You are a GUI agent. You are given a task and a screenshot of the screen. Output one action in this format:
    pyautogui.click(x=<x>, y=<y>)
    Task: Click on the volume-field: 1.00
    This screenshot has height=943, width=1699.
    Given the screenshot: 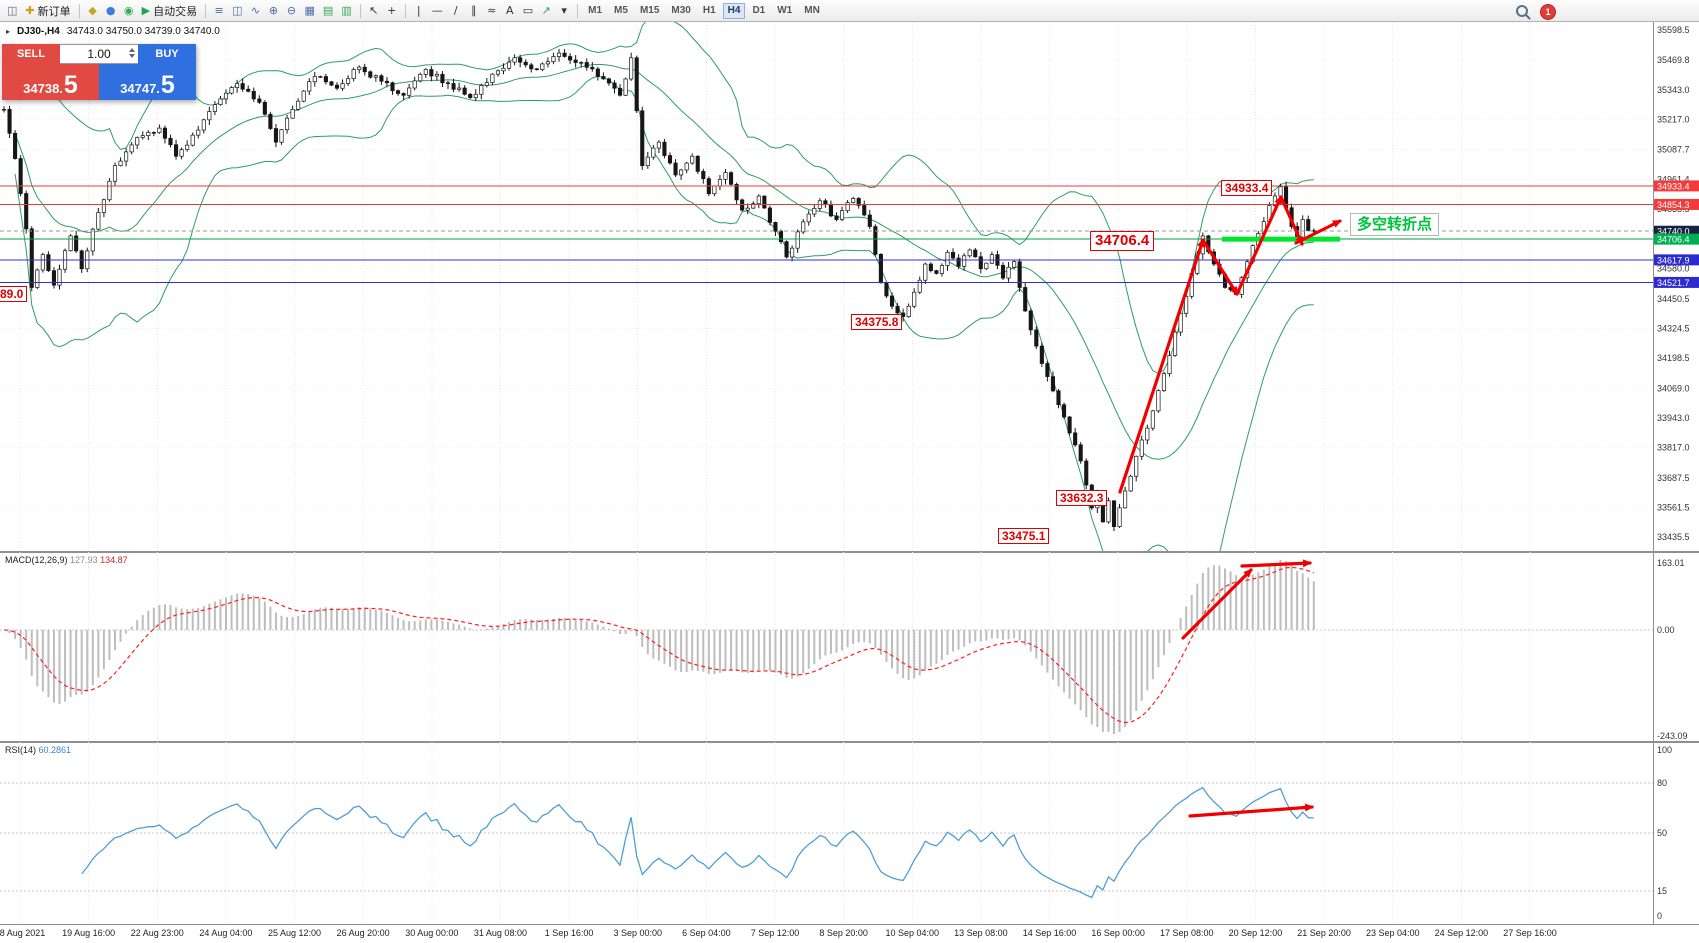 What is the action you would take?
    pyautogui.click(x=99, y=54)
    